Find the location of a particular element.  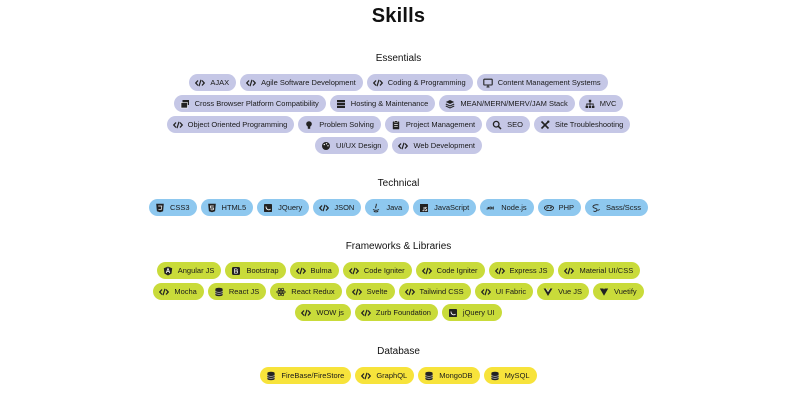

page-title: Skills is located at coordinates (398, 16).